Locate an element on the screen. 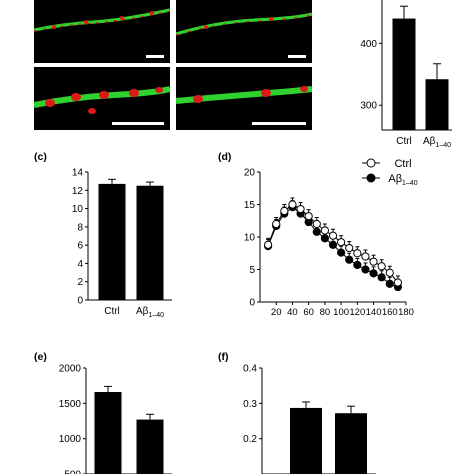  x-tick-label: 80 is located at coordinates (325, 312).